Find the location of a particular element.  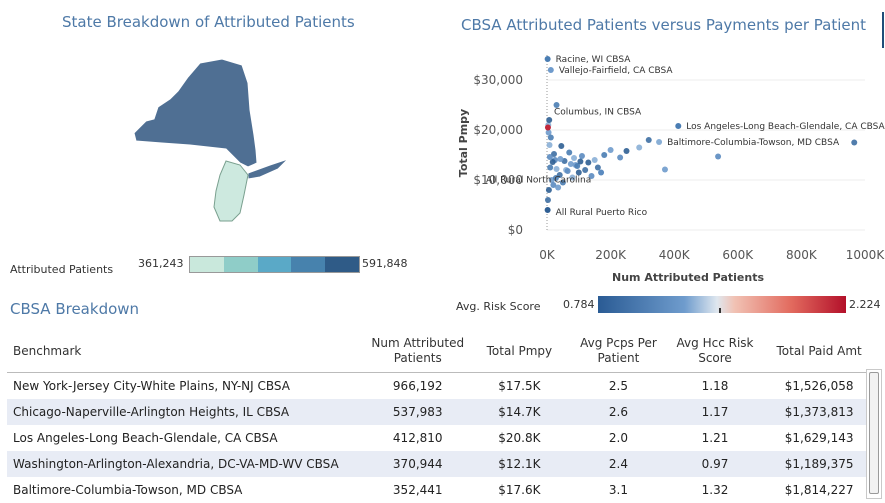

cell-num: 966,192 is located at coordinates (417, 386).